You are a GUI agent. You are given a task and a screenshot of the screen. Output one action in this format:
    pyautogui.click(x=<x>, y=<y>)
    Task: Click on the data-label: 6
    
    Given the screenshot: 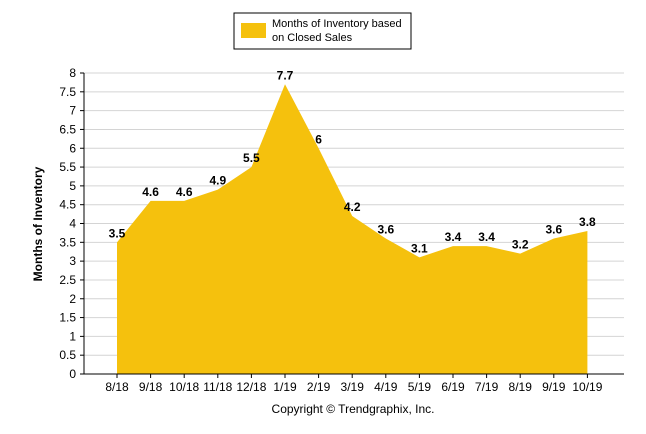 What is the action you would take?
    pyautogui.click(x=318, y=139)
    